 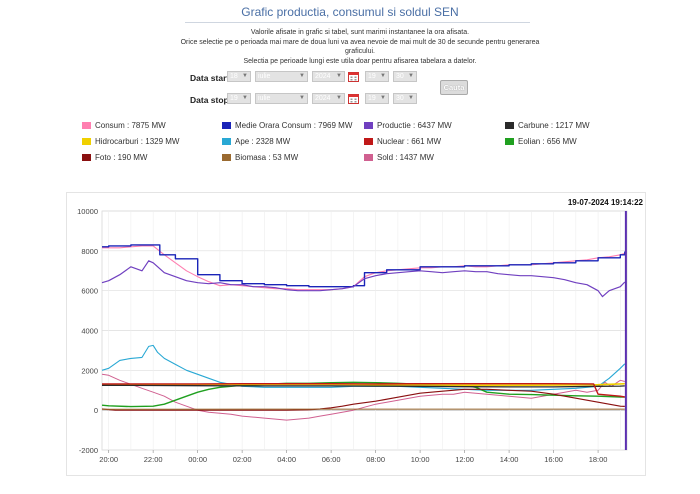 I want to click on title-divider, so click(x=357, y=22).